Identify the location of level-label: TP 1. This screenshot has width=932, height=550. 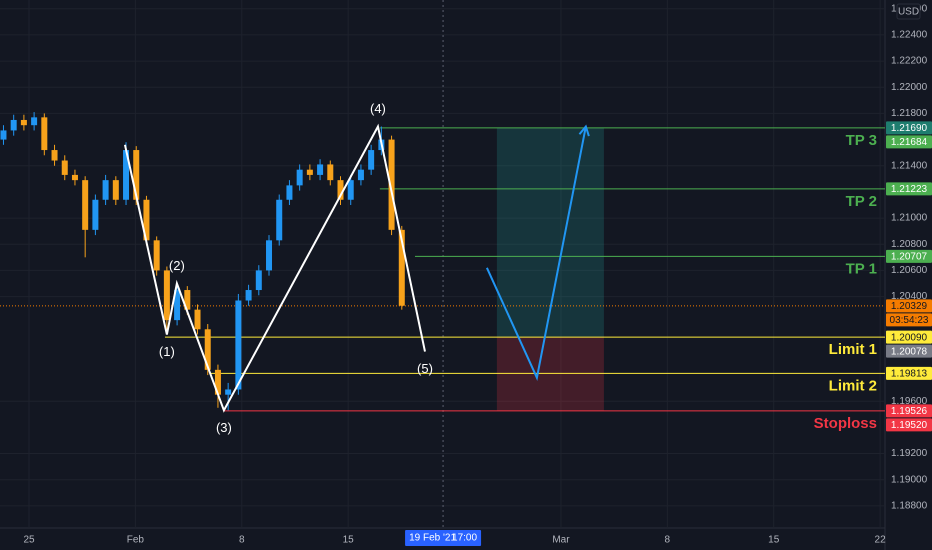
(861, 268).